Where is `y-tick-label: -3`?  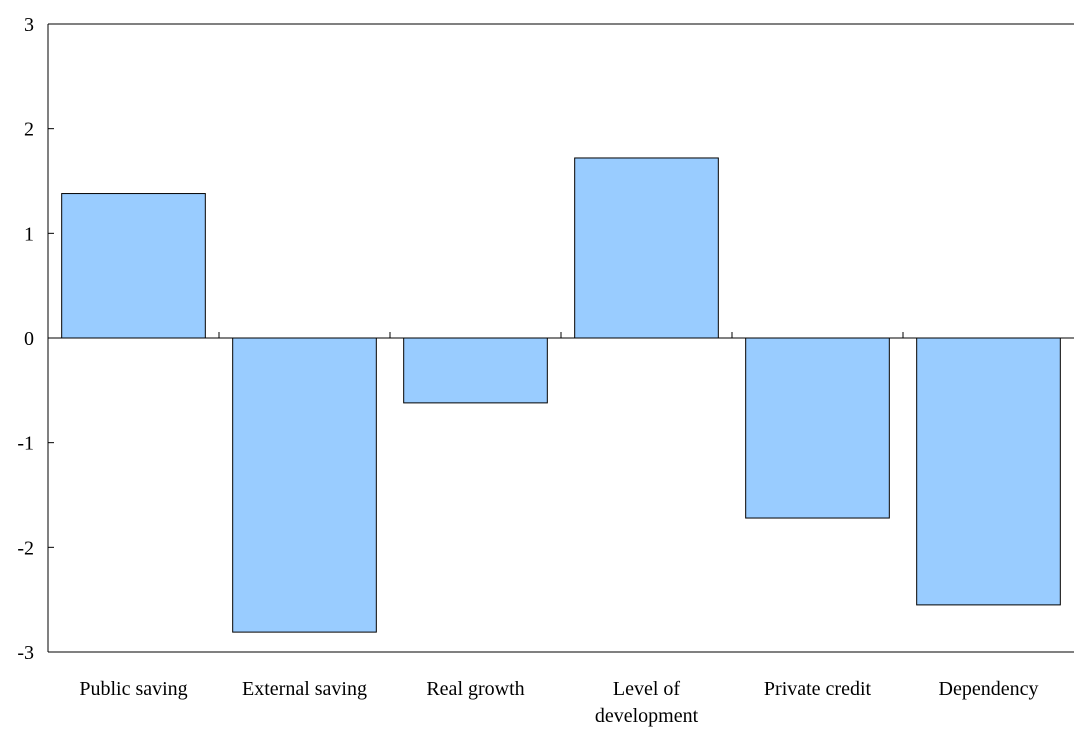
y-tick-label: -3 is located at coordinates (25, 653).